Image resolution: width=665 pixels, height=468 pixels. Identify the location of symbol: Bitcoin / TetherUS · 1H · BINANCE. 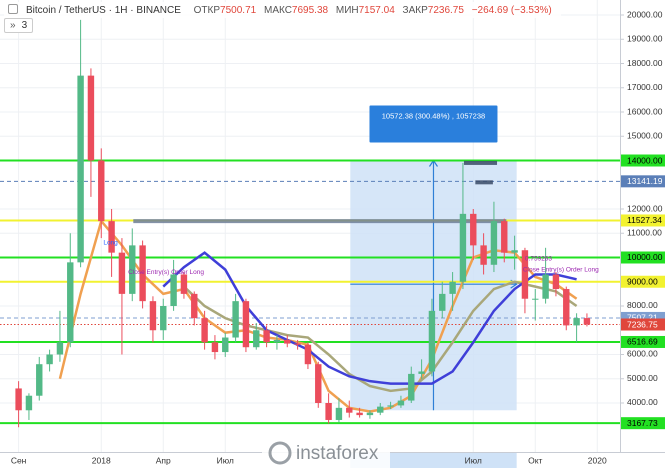
(103, 10).